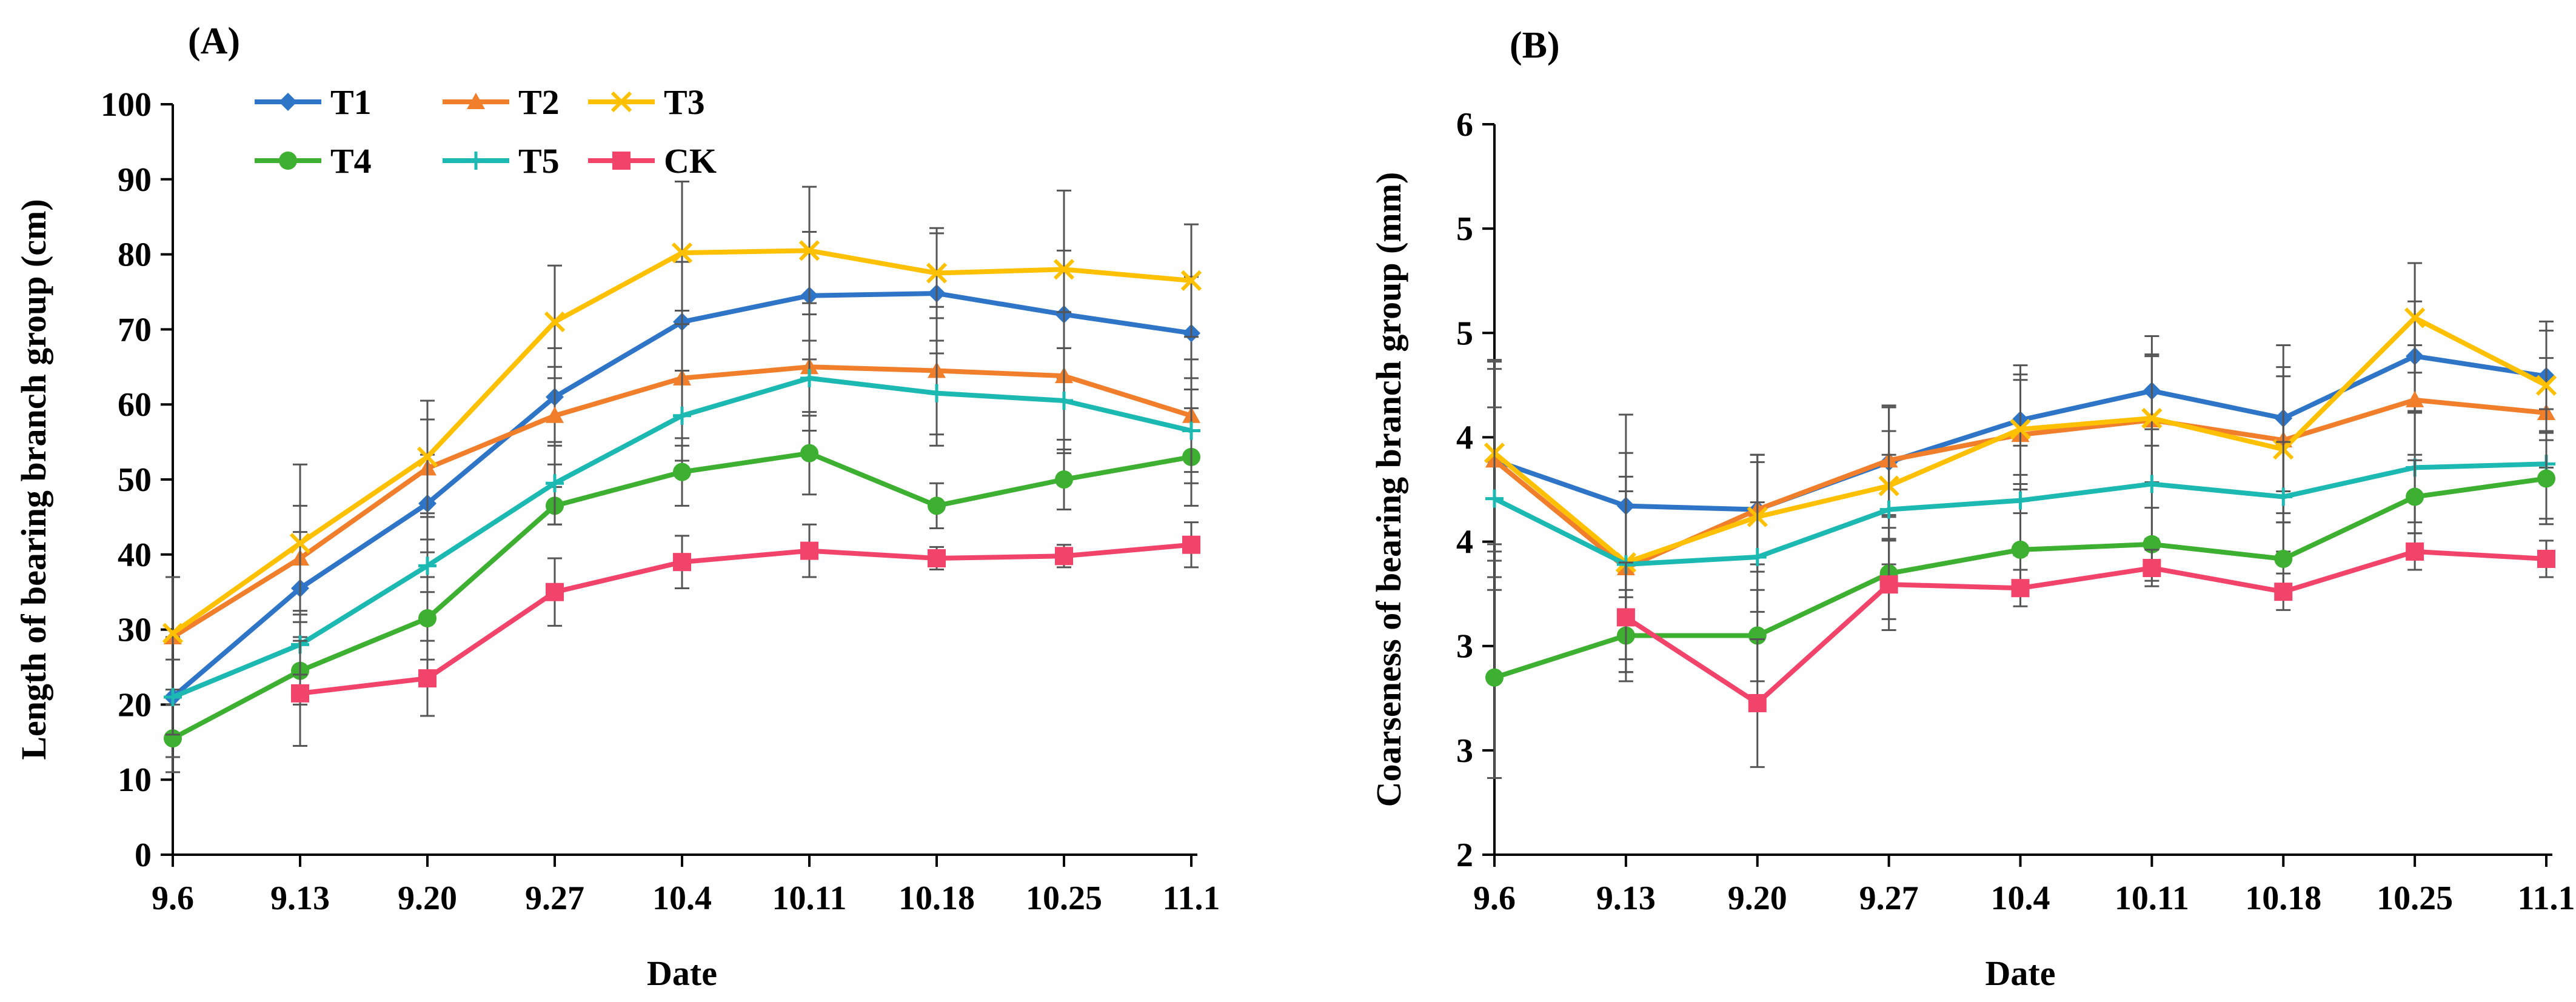 This screenshot has height=1002, width=2576. Describe the element at coordinates (1464, 855) in the screenshot. I see `panel-b-y-tick-label: 2` at that location.